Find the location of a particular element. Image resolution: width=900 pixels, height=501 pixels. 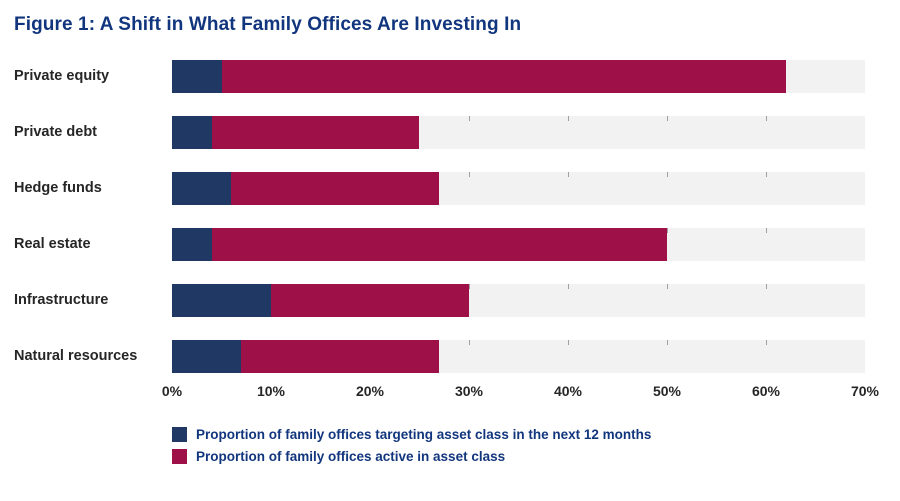

axis-tick-label: 40% is located at coordinates (568, 391).